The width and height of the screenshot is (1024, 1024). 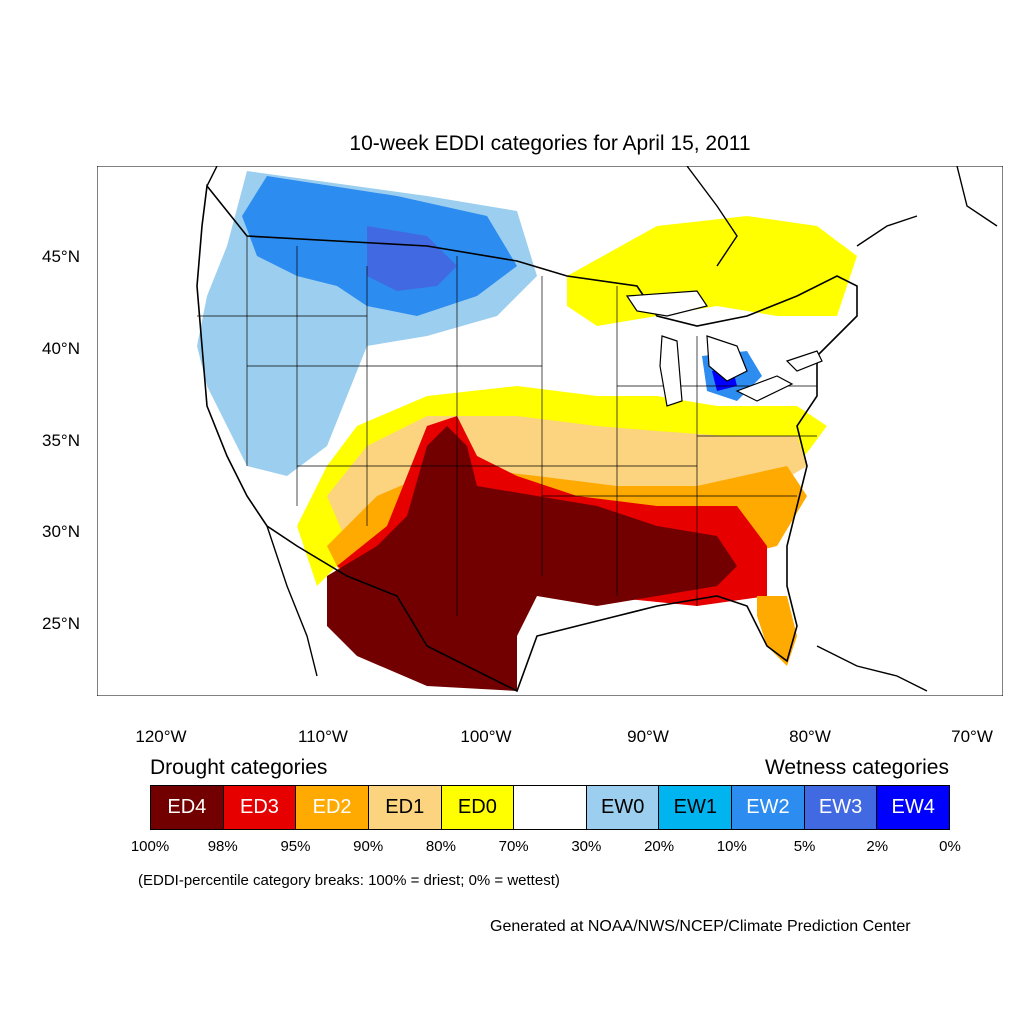 I want to click on legend-break-label: 70%, so click(x=513, y=846).